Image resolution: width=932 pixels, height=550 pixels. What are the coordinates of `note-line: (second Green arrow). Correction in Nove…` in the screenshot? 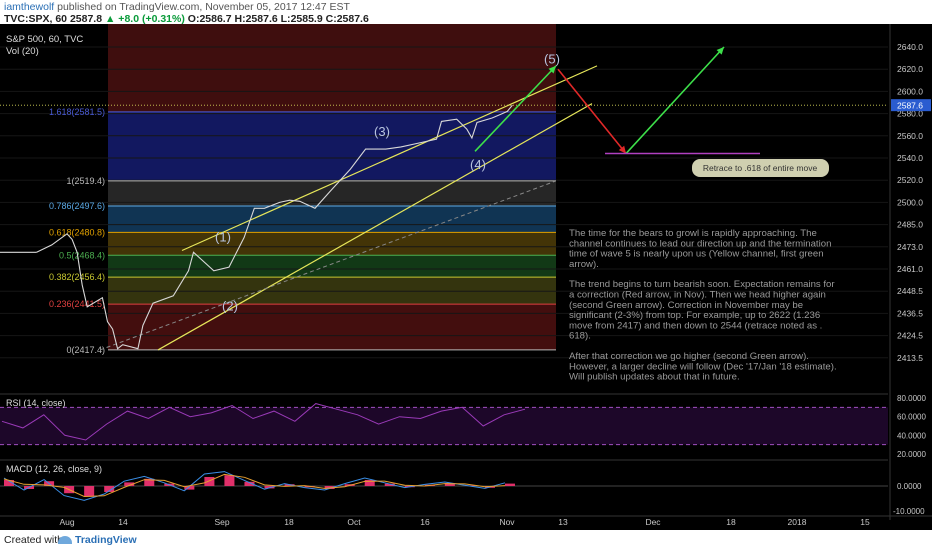 It's located at (686, 305).